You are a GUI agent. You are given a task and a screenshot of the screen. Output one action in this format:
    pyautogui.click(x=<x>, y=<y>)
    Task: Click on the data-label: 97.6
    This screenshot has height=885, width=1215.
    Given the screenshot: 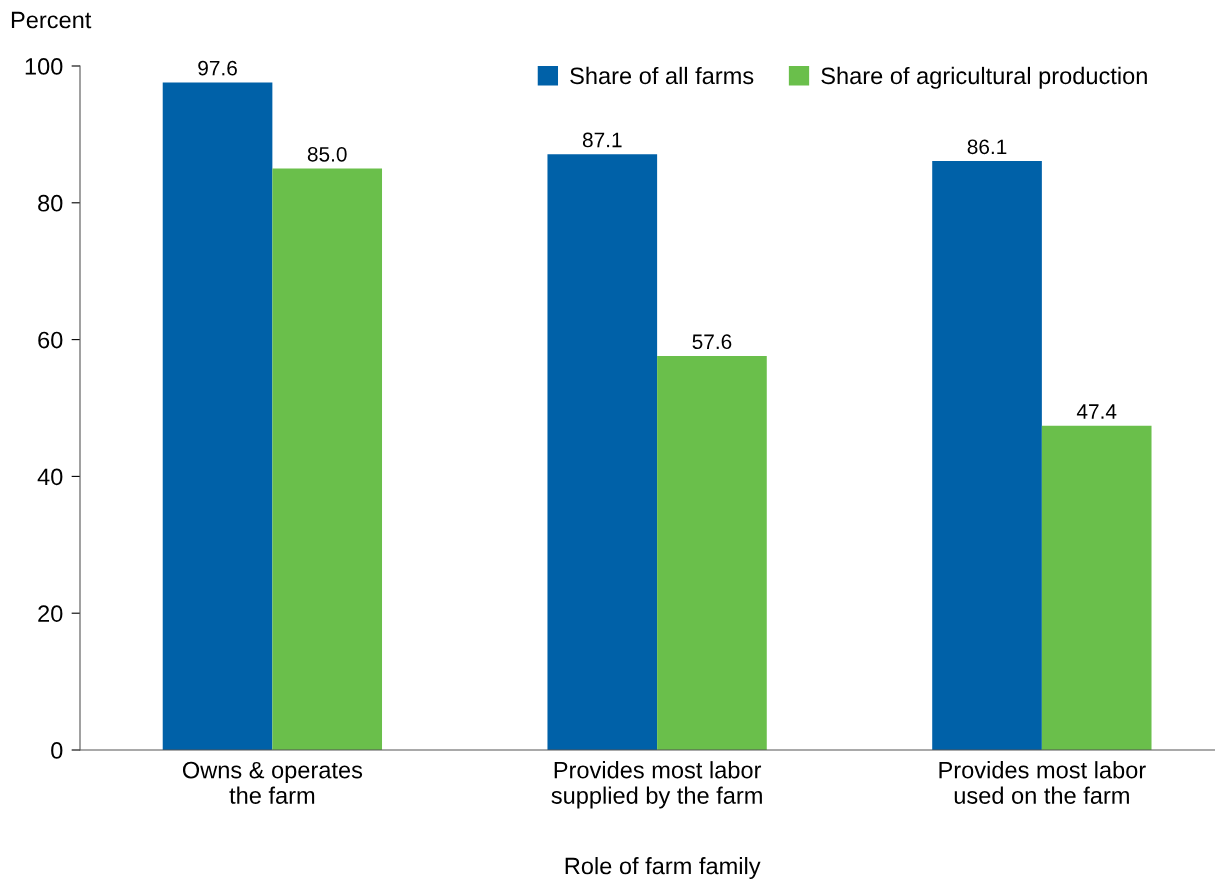 What is the action you would take?
    pyautogui.click(x=217, y=68)
    